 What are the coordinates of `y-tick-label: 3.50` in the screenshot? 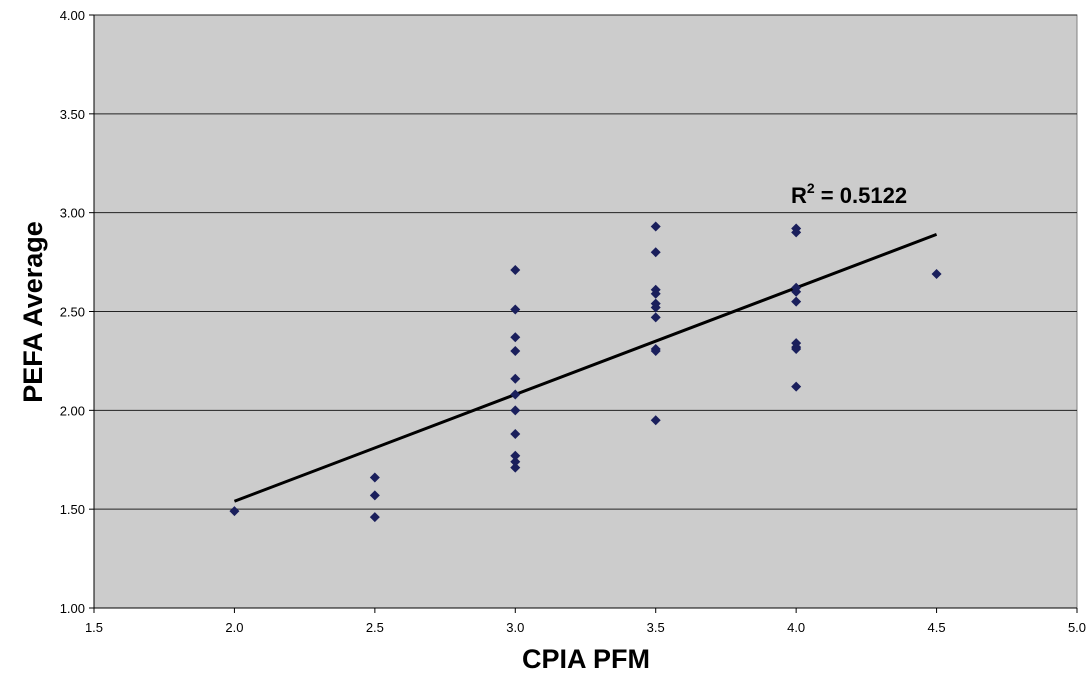 It's located at (72, 114).